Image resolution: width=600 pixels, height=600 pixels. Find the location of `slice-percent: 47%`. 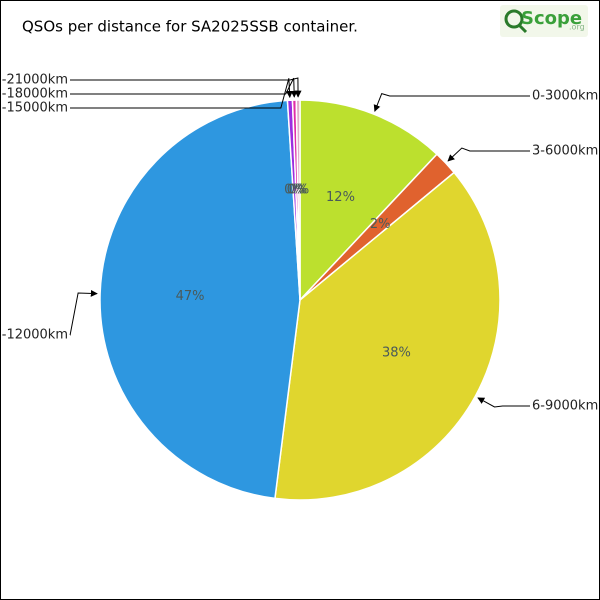

slice-percent: 47% is located at coordinates (190, 296).